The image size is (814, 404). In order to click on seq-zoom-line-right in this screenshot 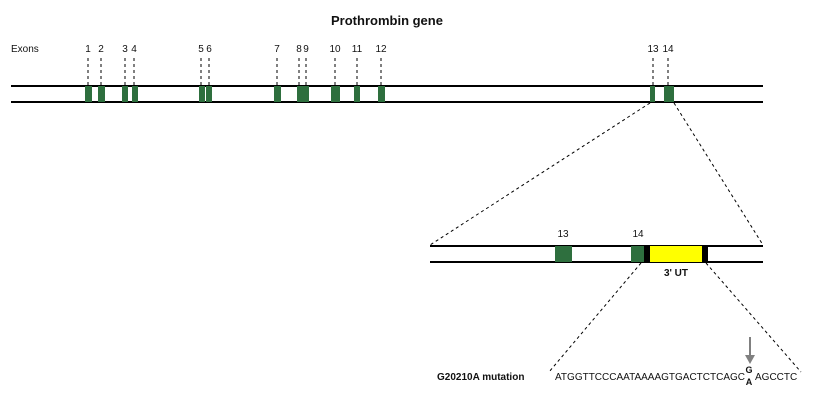, I will do `click(753, 317)`.